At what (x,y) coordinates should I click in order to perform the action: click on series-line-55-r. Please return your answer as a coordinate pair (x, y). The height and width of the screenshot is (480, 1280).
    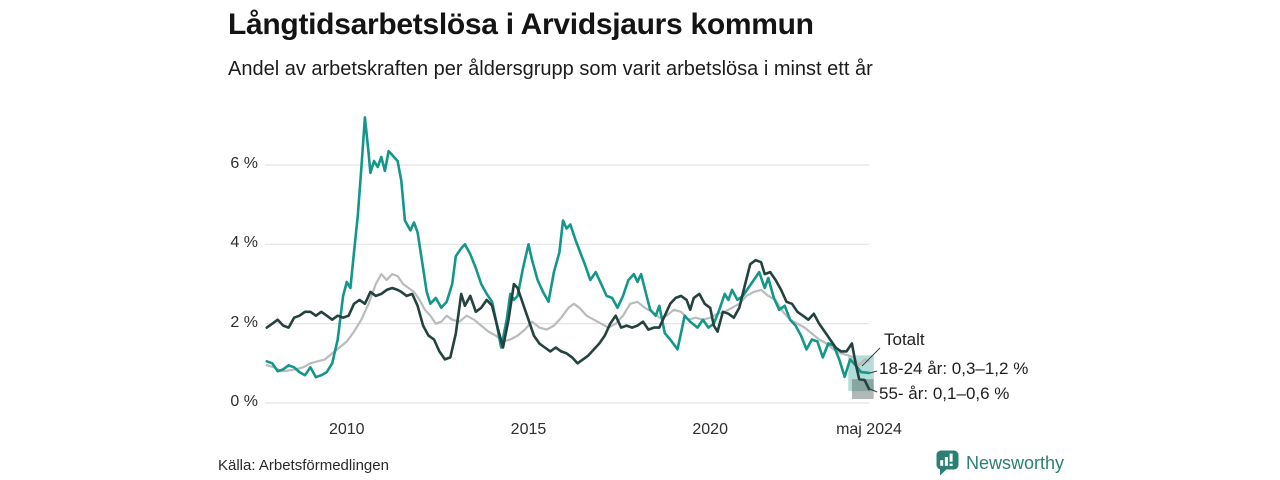
    Looking at the image, I should click on (568, 324).